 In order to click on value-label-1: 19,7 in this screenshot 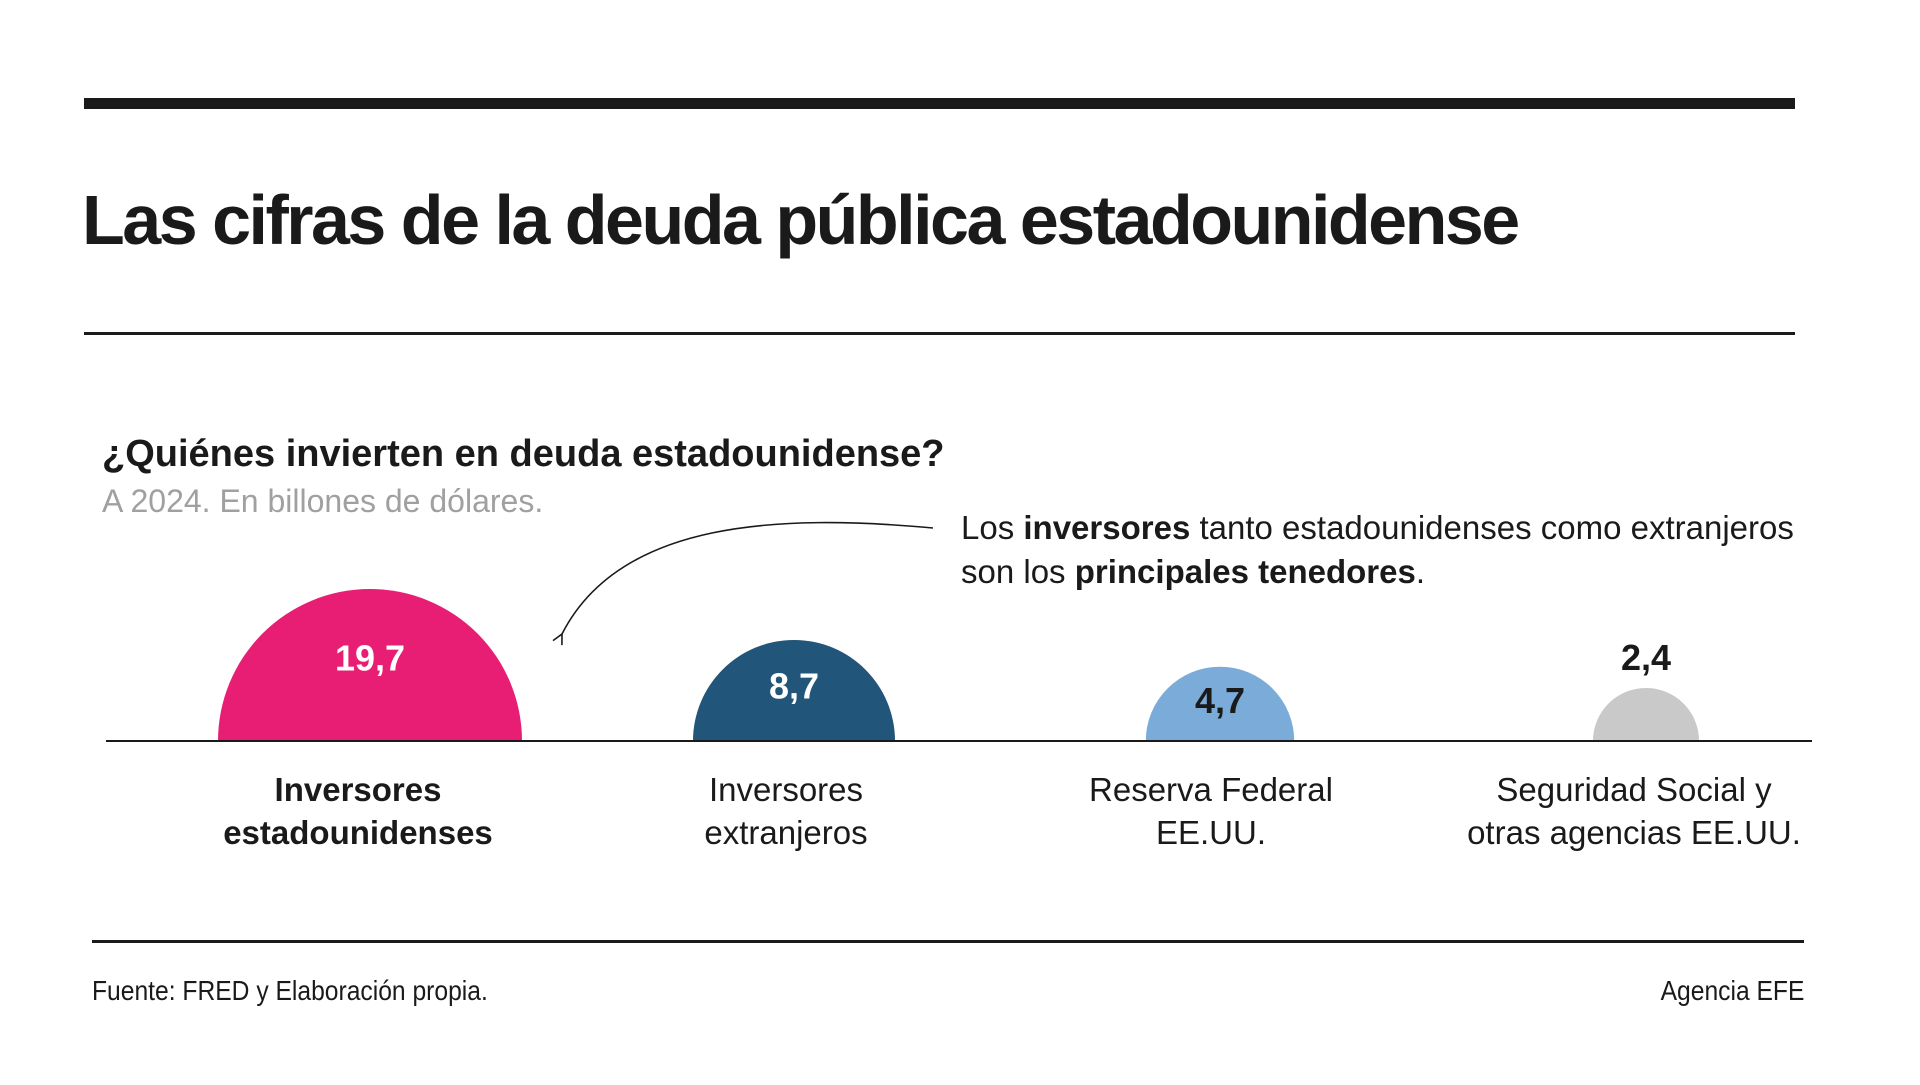, I will do `click(370, 657)`.